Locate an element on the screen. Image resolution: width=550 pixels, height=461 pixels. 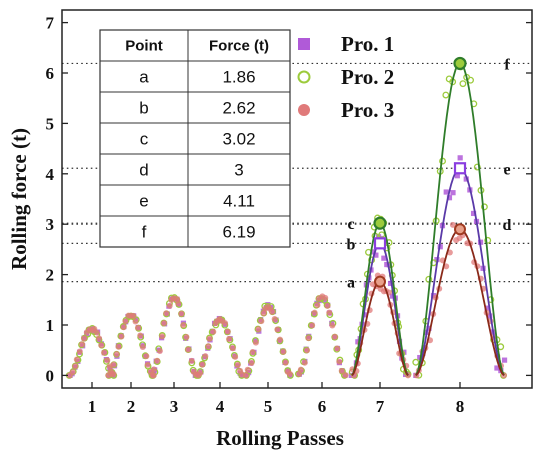
annotation-label-a: a is located at coordinates (351, 283).